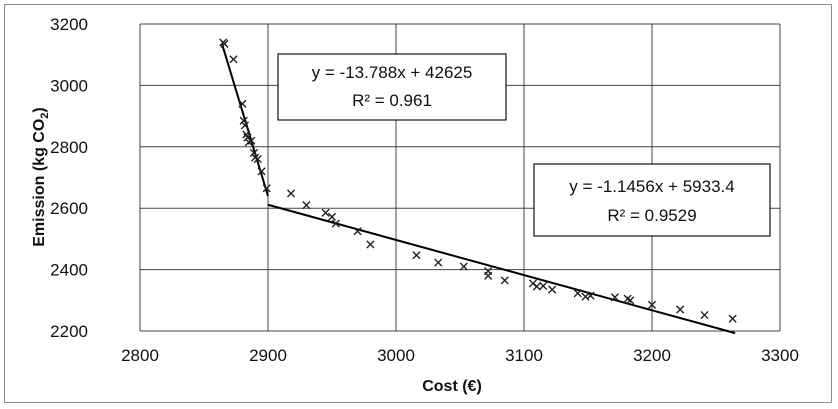 The width and height of the screenshot is (838, 409). Describe the element at coordinates (524, 355) in the screenshot. I see `x-tick-label: 3100` at that location.